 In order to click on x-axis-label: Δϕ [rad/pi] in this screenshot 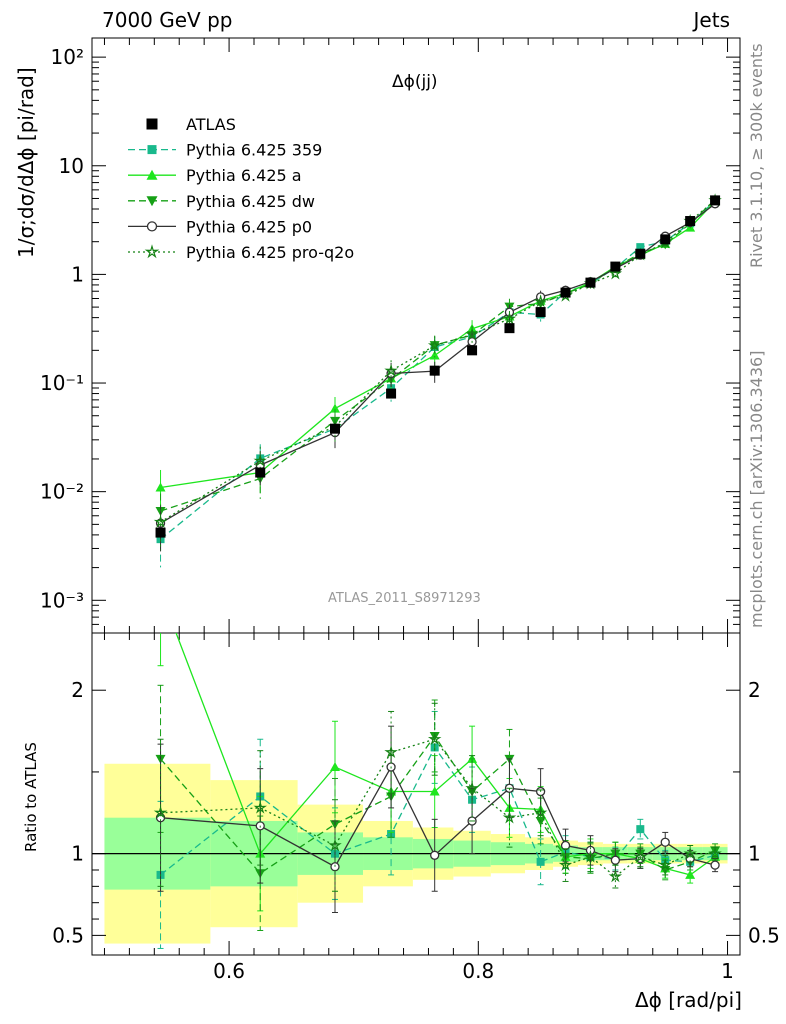, I will do `click(688, 1000)`.